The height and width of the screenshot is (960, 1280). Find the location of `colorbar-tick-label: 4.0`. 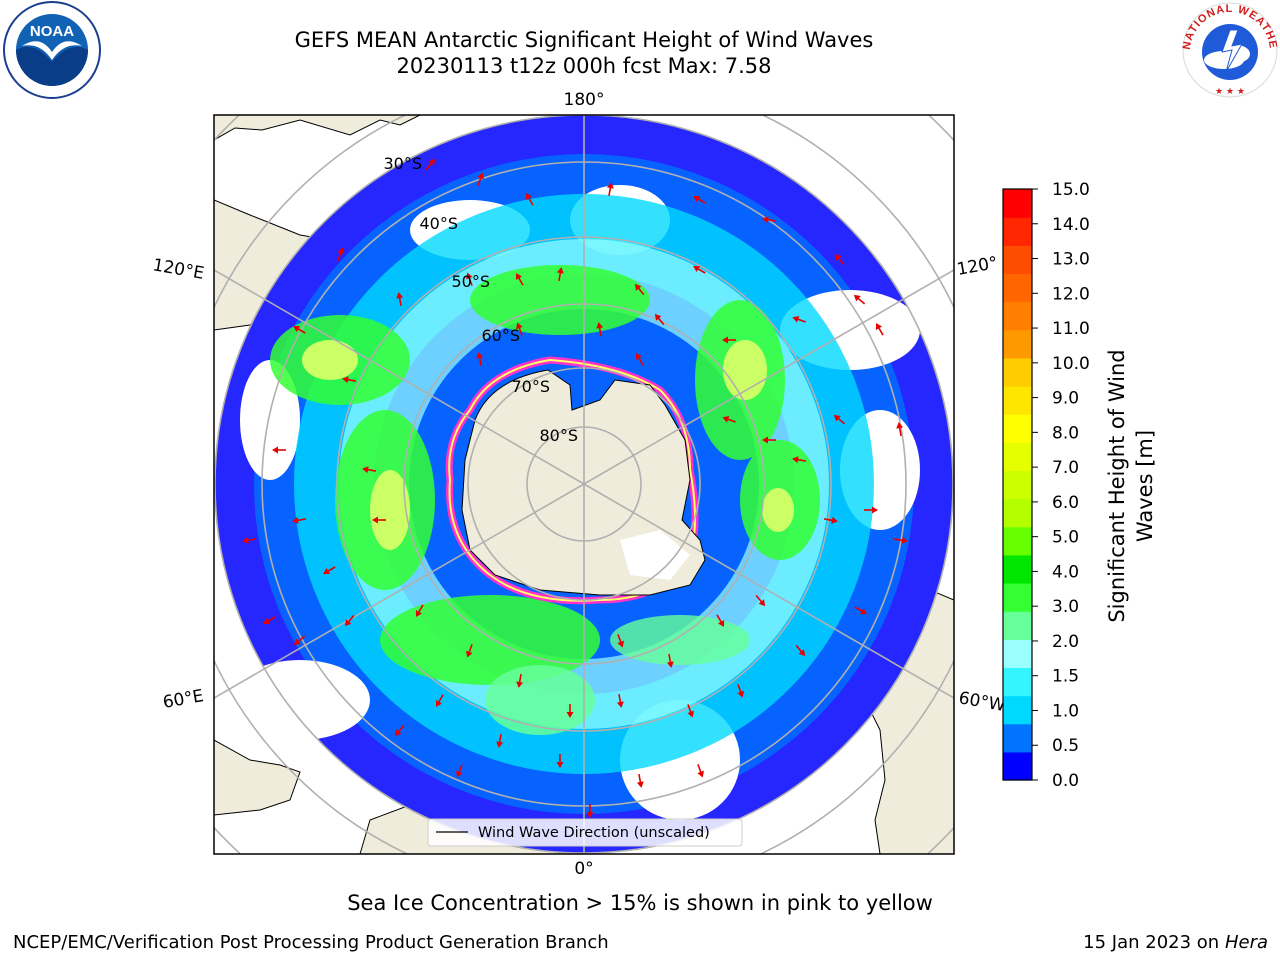

colorbar-tick-label: 4.0 is located at coordinates (1065, 572).